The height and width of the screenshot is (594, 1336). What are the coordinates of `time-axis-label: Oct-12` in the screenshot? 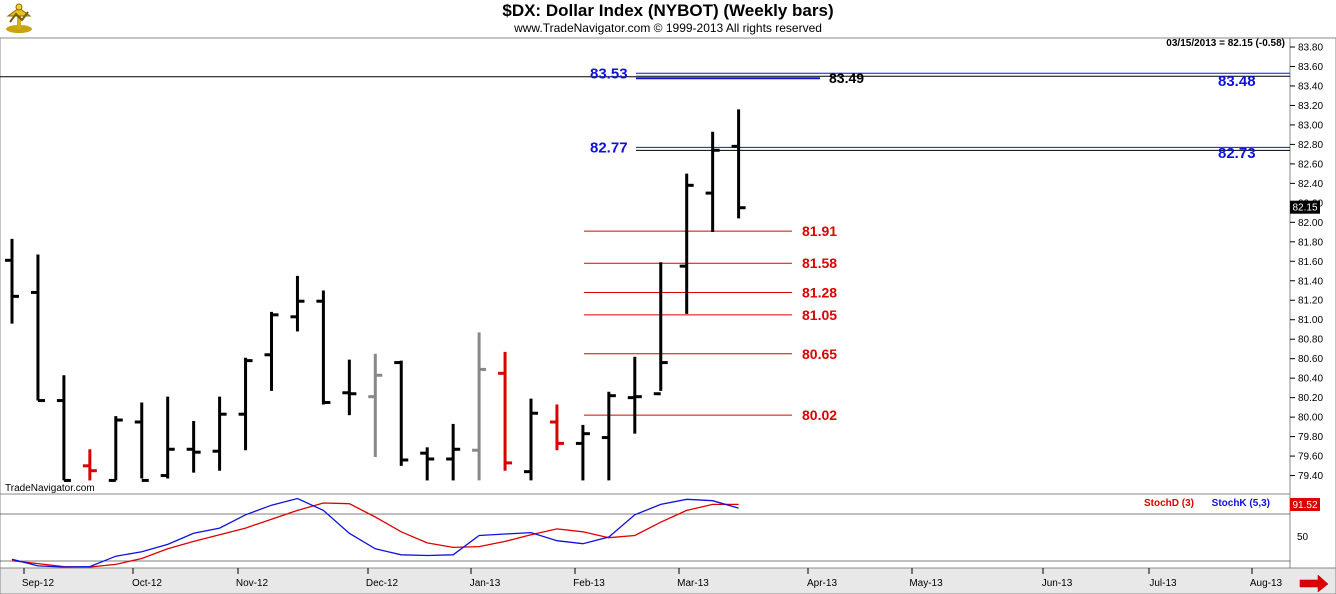 It's located at (147, 583).